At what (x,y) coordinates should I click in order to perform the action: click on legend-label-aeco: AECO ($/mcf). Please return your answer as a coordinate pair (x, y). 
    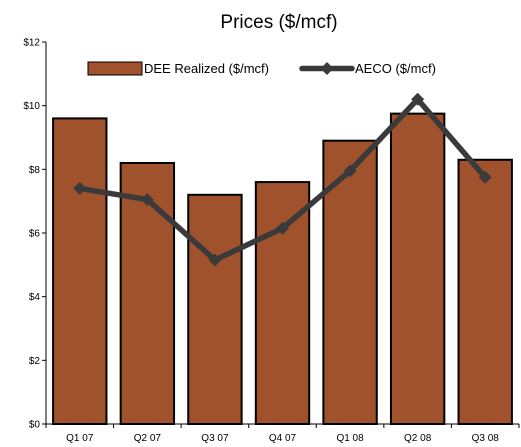
    Looking at the image, I should click on (395, 68).